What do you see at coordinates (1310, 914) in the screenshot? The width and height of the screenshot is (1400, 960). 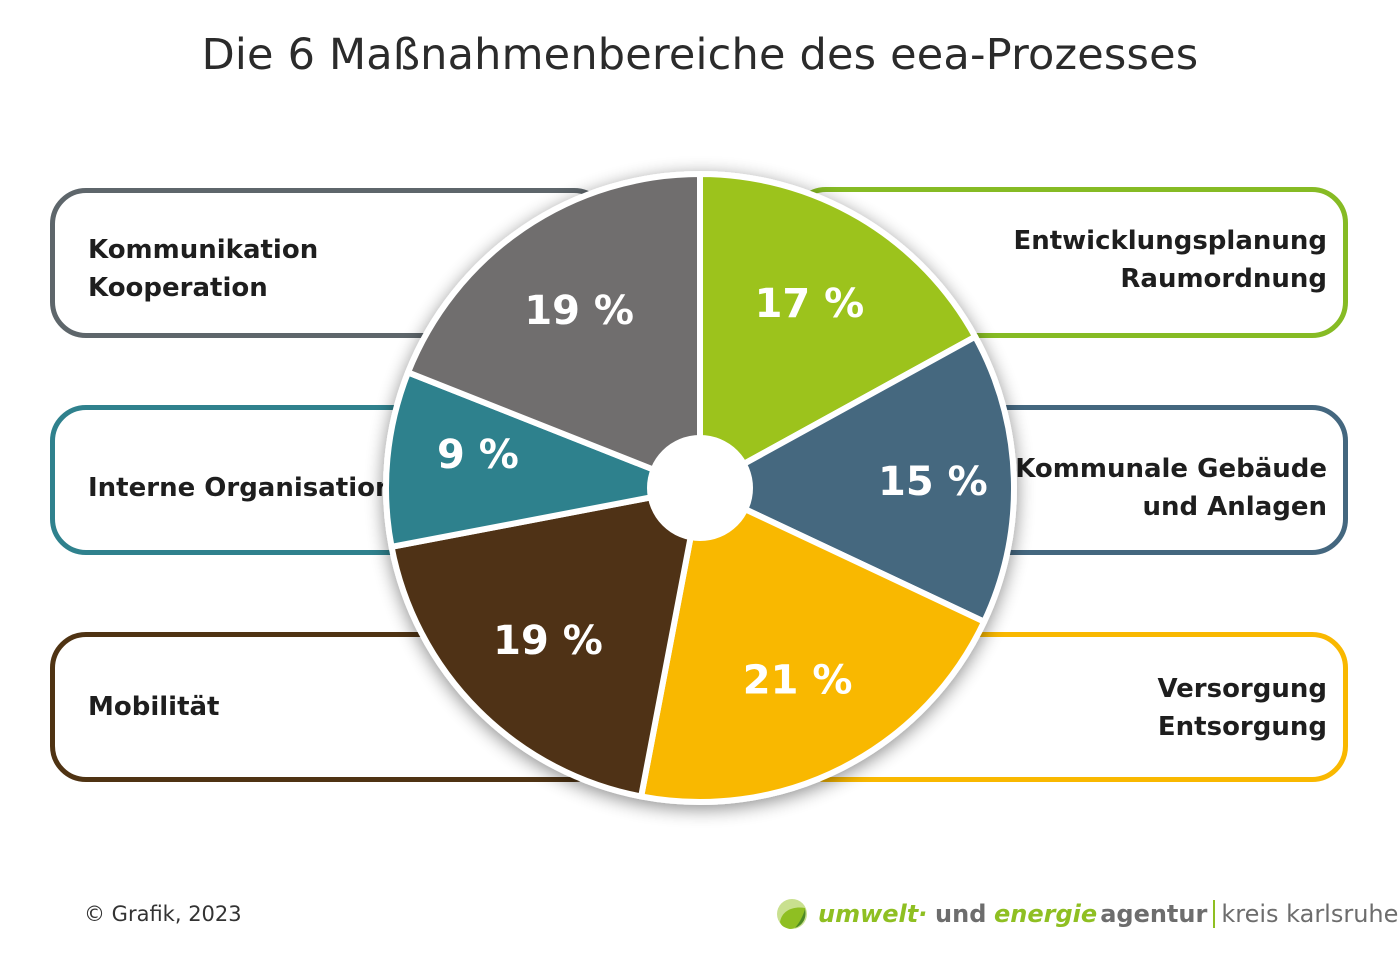 I see `logo-word-kreis-karlsruhe: kreis karlsruhe` at bounding box center [1310, 914].